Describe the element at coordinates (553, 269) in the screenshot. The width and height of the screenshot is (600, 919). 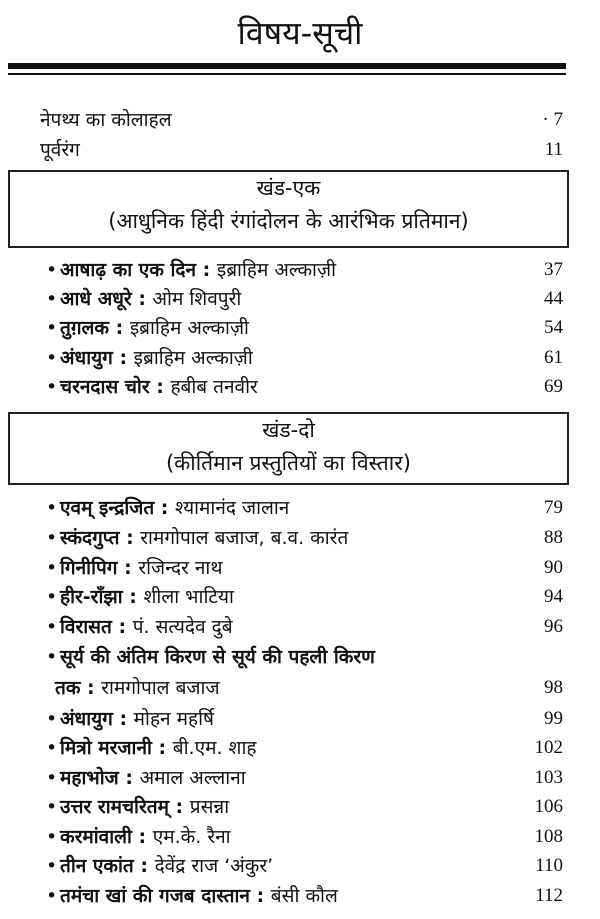
I see `page-number: 37` at that location.